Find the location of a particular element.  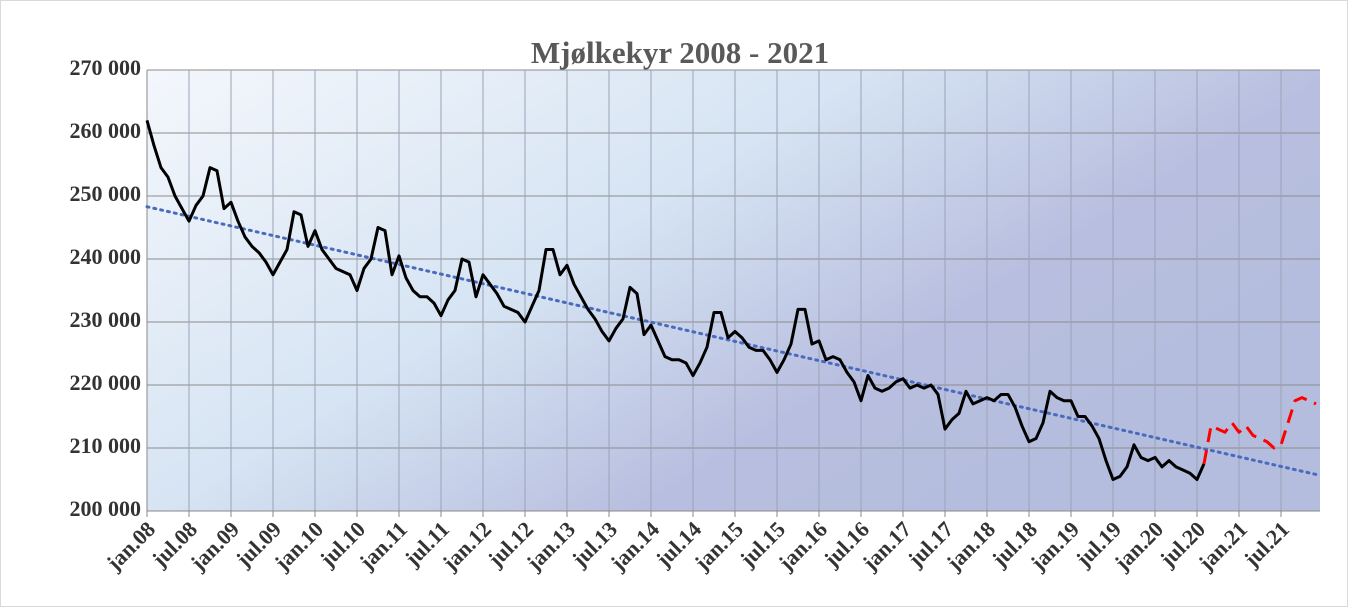

y-tick-label: 270 000 is located at coordinates (106, 67).